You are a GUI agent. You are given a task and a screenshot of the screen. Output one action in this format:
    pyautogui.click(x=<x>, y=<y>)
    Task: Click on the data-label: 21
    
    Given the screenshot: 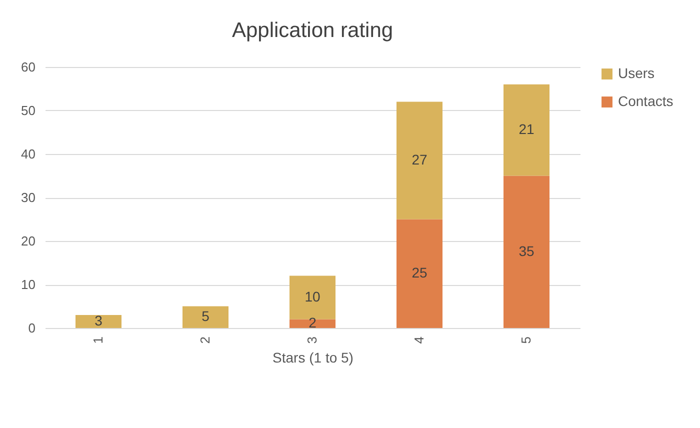 What is the action you would take?
    pyautogui.click(x=526, y=129)
    